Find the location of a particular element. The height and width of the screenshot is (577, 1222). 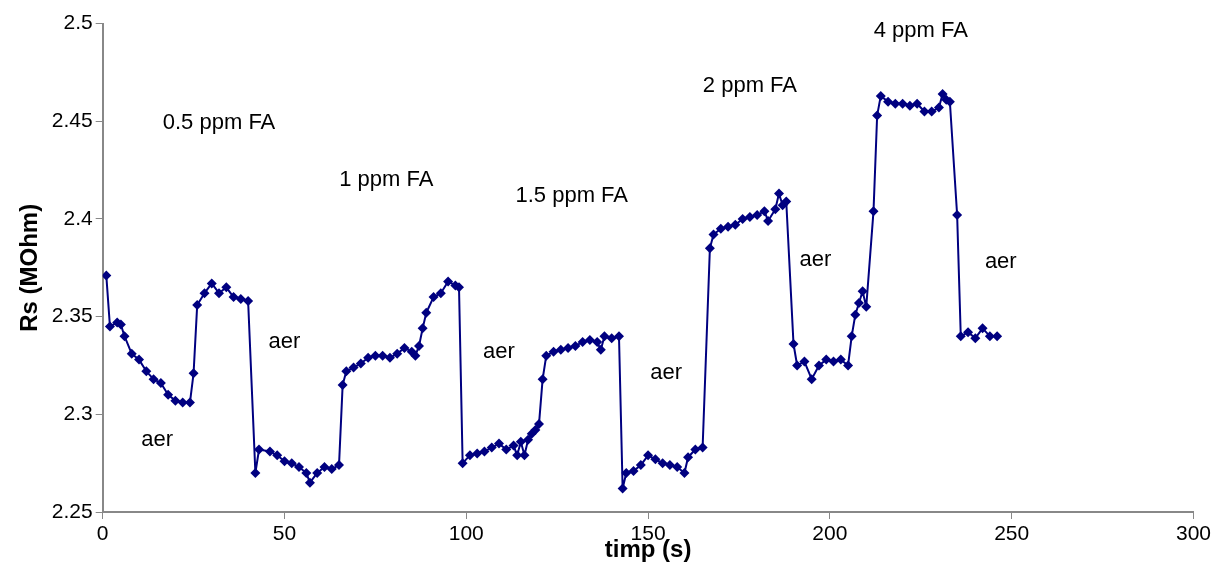

annotation: 1.5 ppm FA is located at coordinates (572, 194).